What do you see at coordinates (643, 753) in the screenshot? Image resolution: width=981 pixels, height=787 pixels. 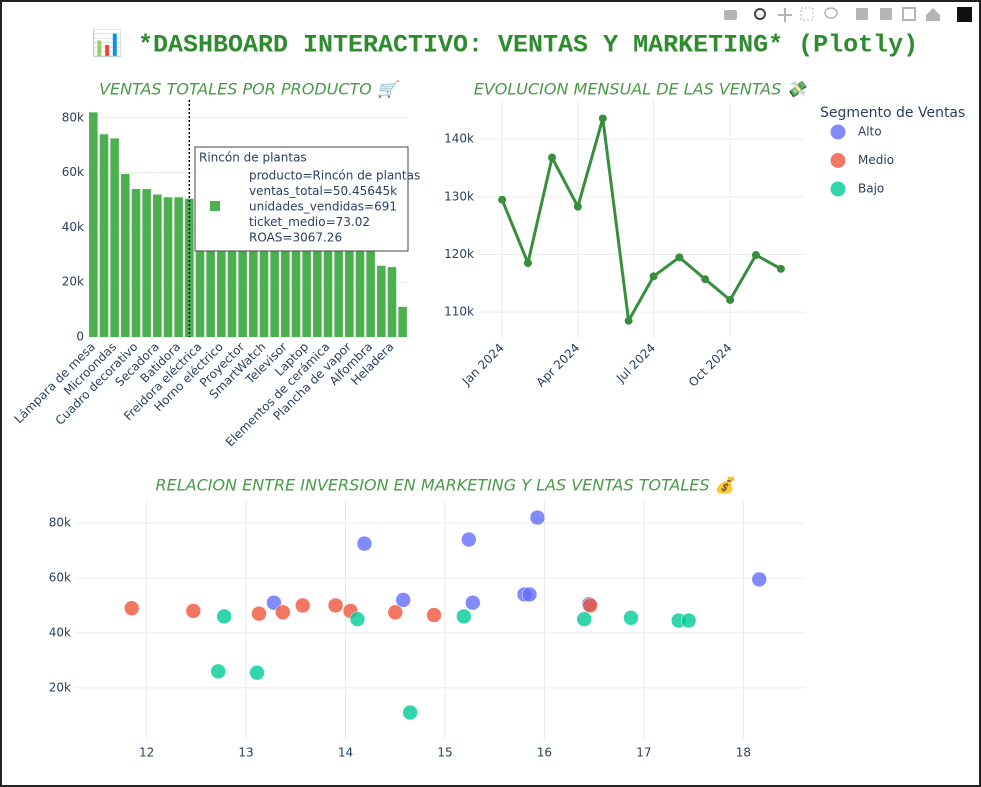 I see `x-tick-label: 17` at bounding box center [643, 753].